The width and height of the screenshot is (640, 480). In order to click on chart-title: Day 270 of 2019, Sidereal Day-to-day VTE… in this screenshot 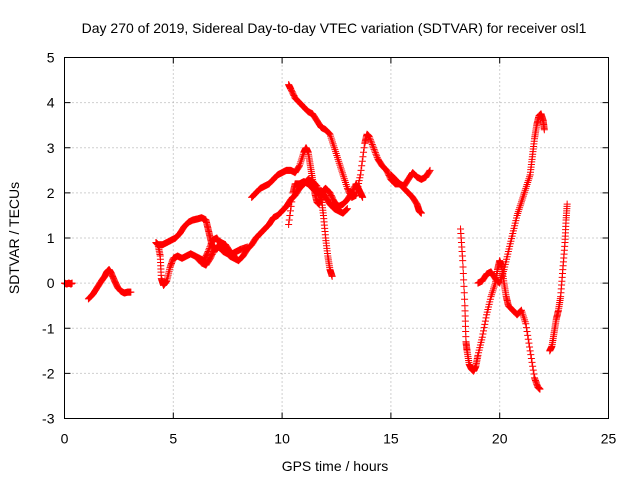, I will do `click(334, 28)`.